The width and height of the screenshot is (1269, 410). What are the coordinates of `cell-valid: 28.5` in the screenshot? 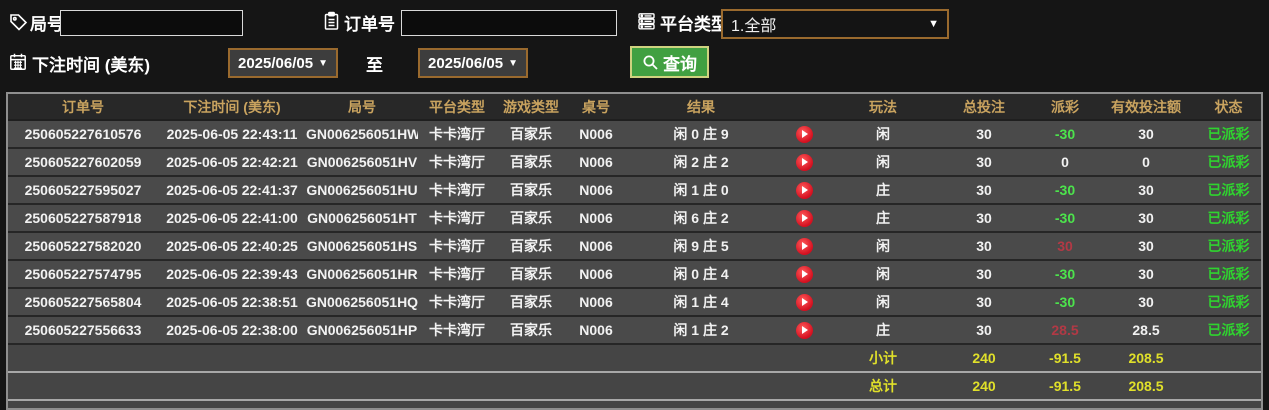 It's located at (1146, 330).